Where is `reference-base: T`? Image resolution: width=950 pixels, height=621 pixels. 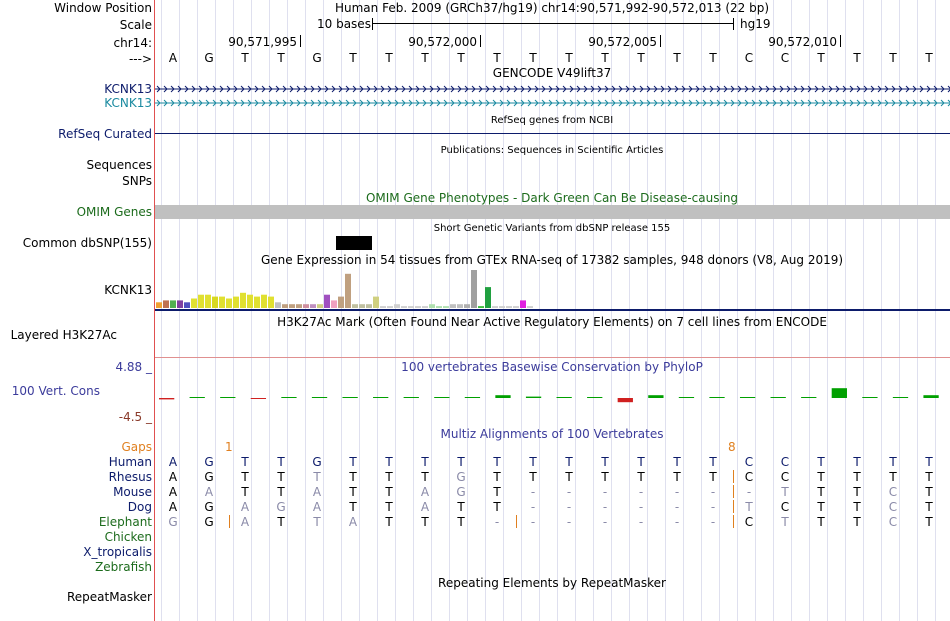 reference-base: T is located at coordinates (497, 58).